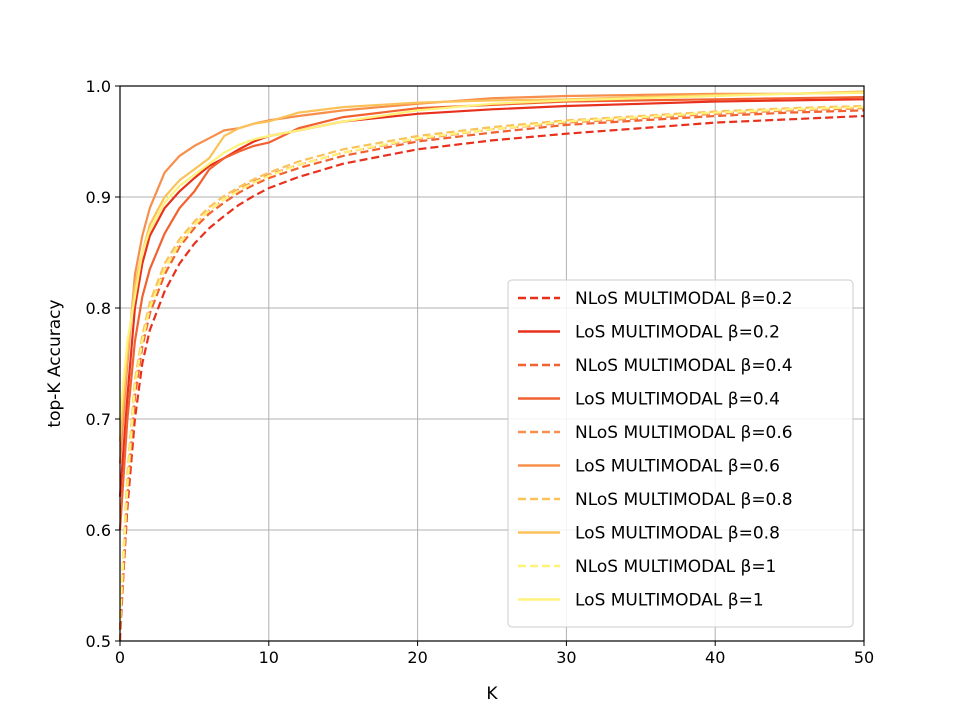  Describe the element at coordinates (120, 657) in the screenshot. I see `x-tick-label: 0` at that location.